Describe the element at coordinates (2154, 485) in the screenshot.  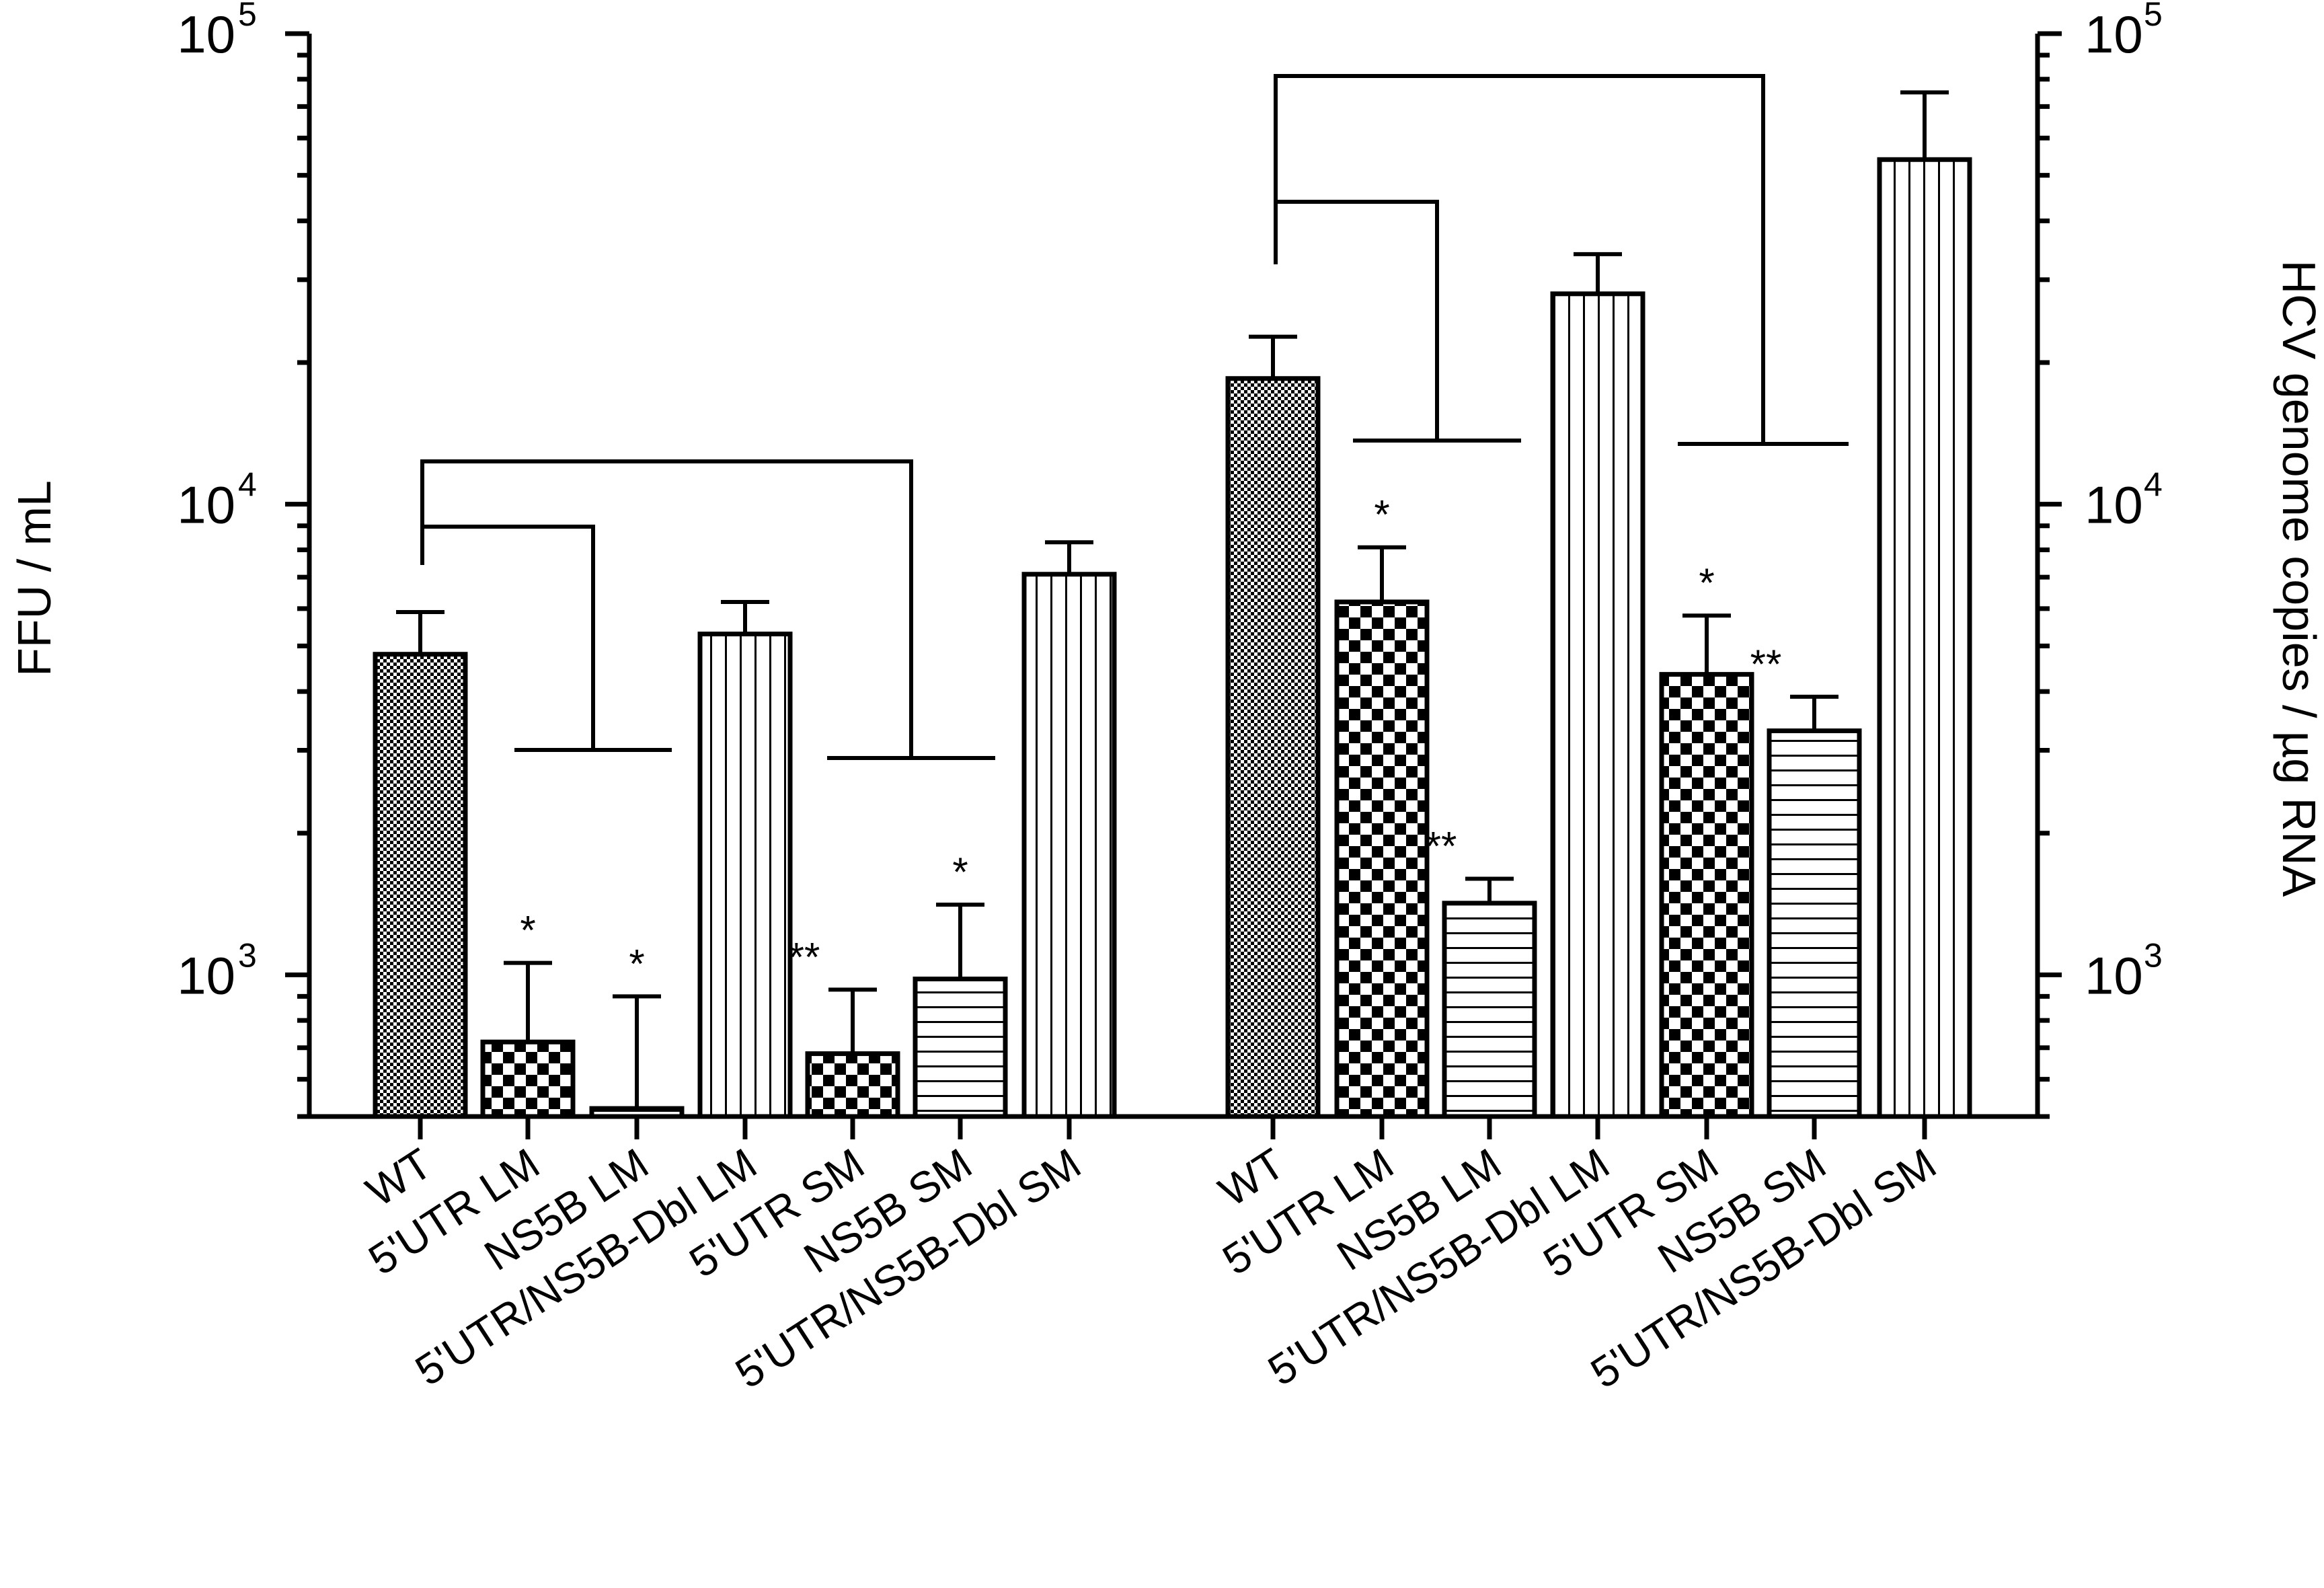
I see `y-tick-exponent-right: 4` at that location.